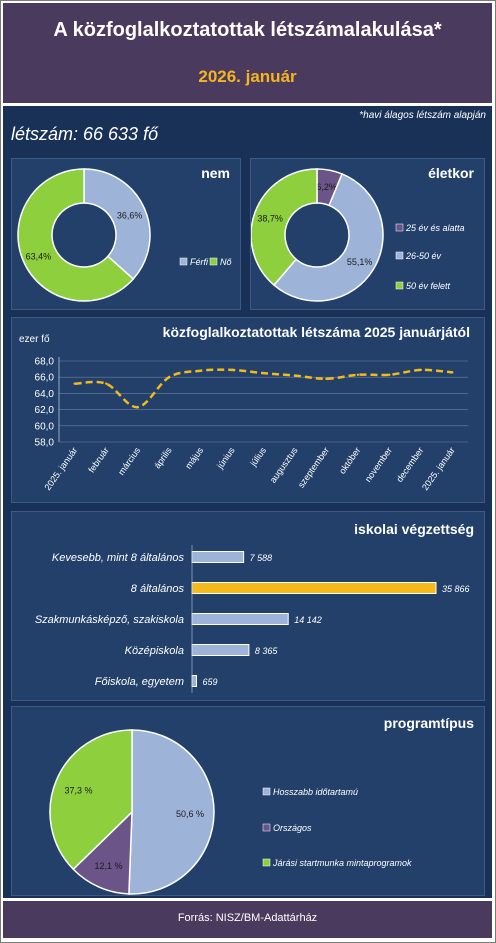  Describe the element at coordinates (266, 862) in the screenshot. I see `program-legend-2-swatch` at that location.